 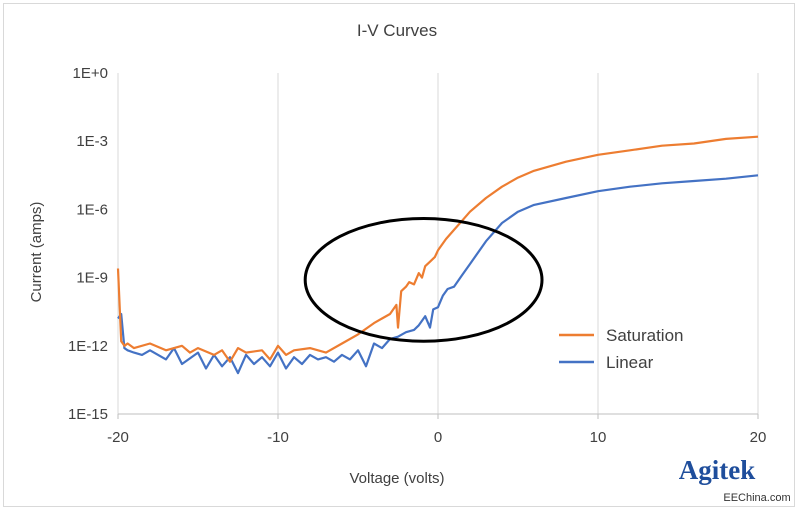 What do you see at coordinates (645, 335) in the screenshot?
I see `legend-label-saturation: Saturation` at bounding box center [645, 335].